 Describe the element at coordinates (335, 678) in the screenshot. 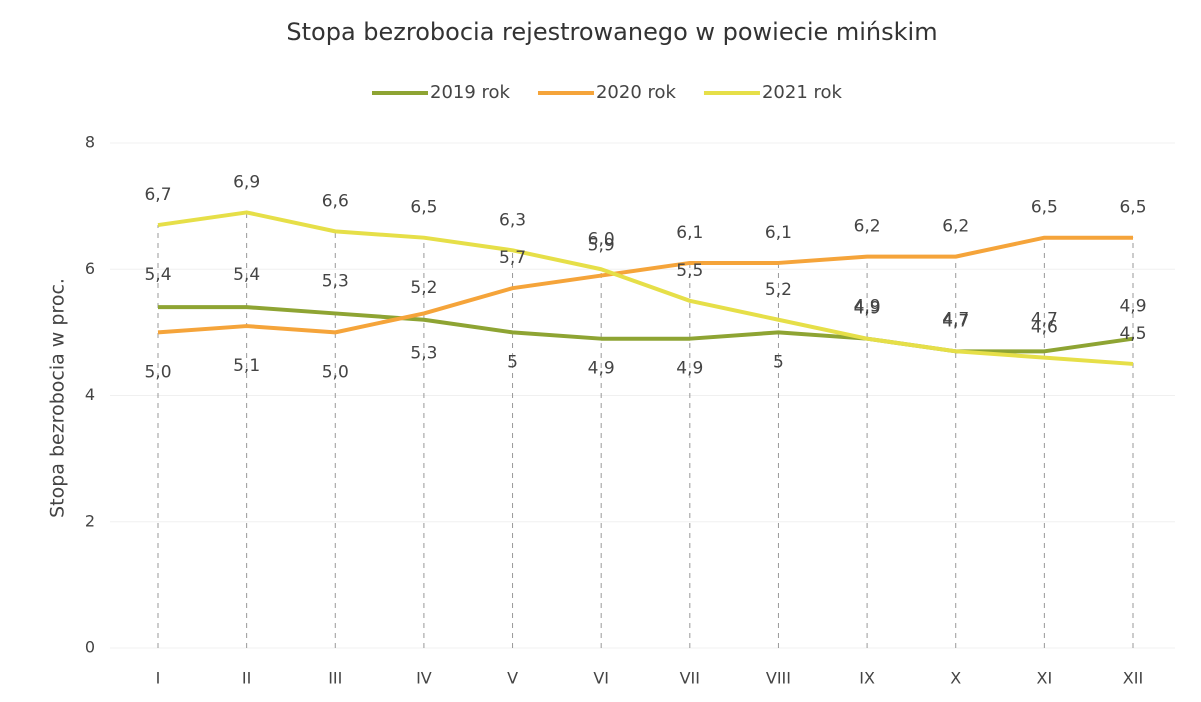

I see `x-tick-label: III` at that location.